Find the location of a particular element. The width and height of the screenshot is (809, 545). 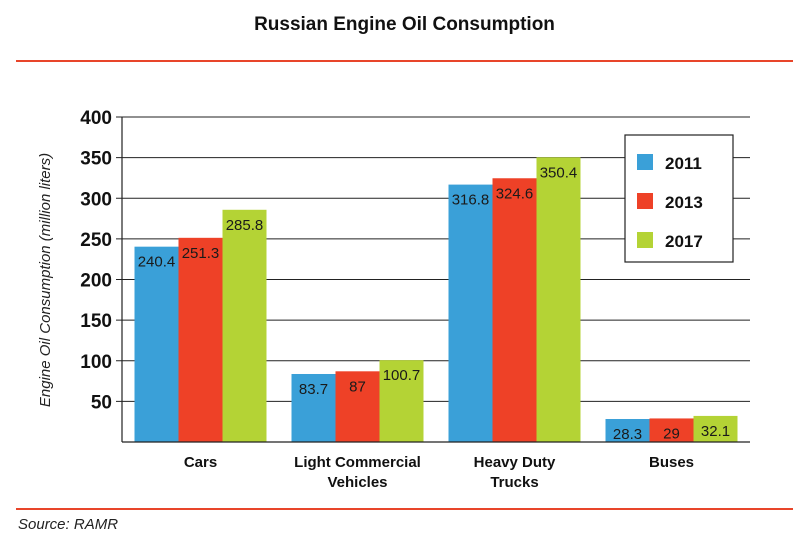

legend-swatch-2011 is located at coordinates (645, 162).